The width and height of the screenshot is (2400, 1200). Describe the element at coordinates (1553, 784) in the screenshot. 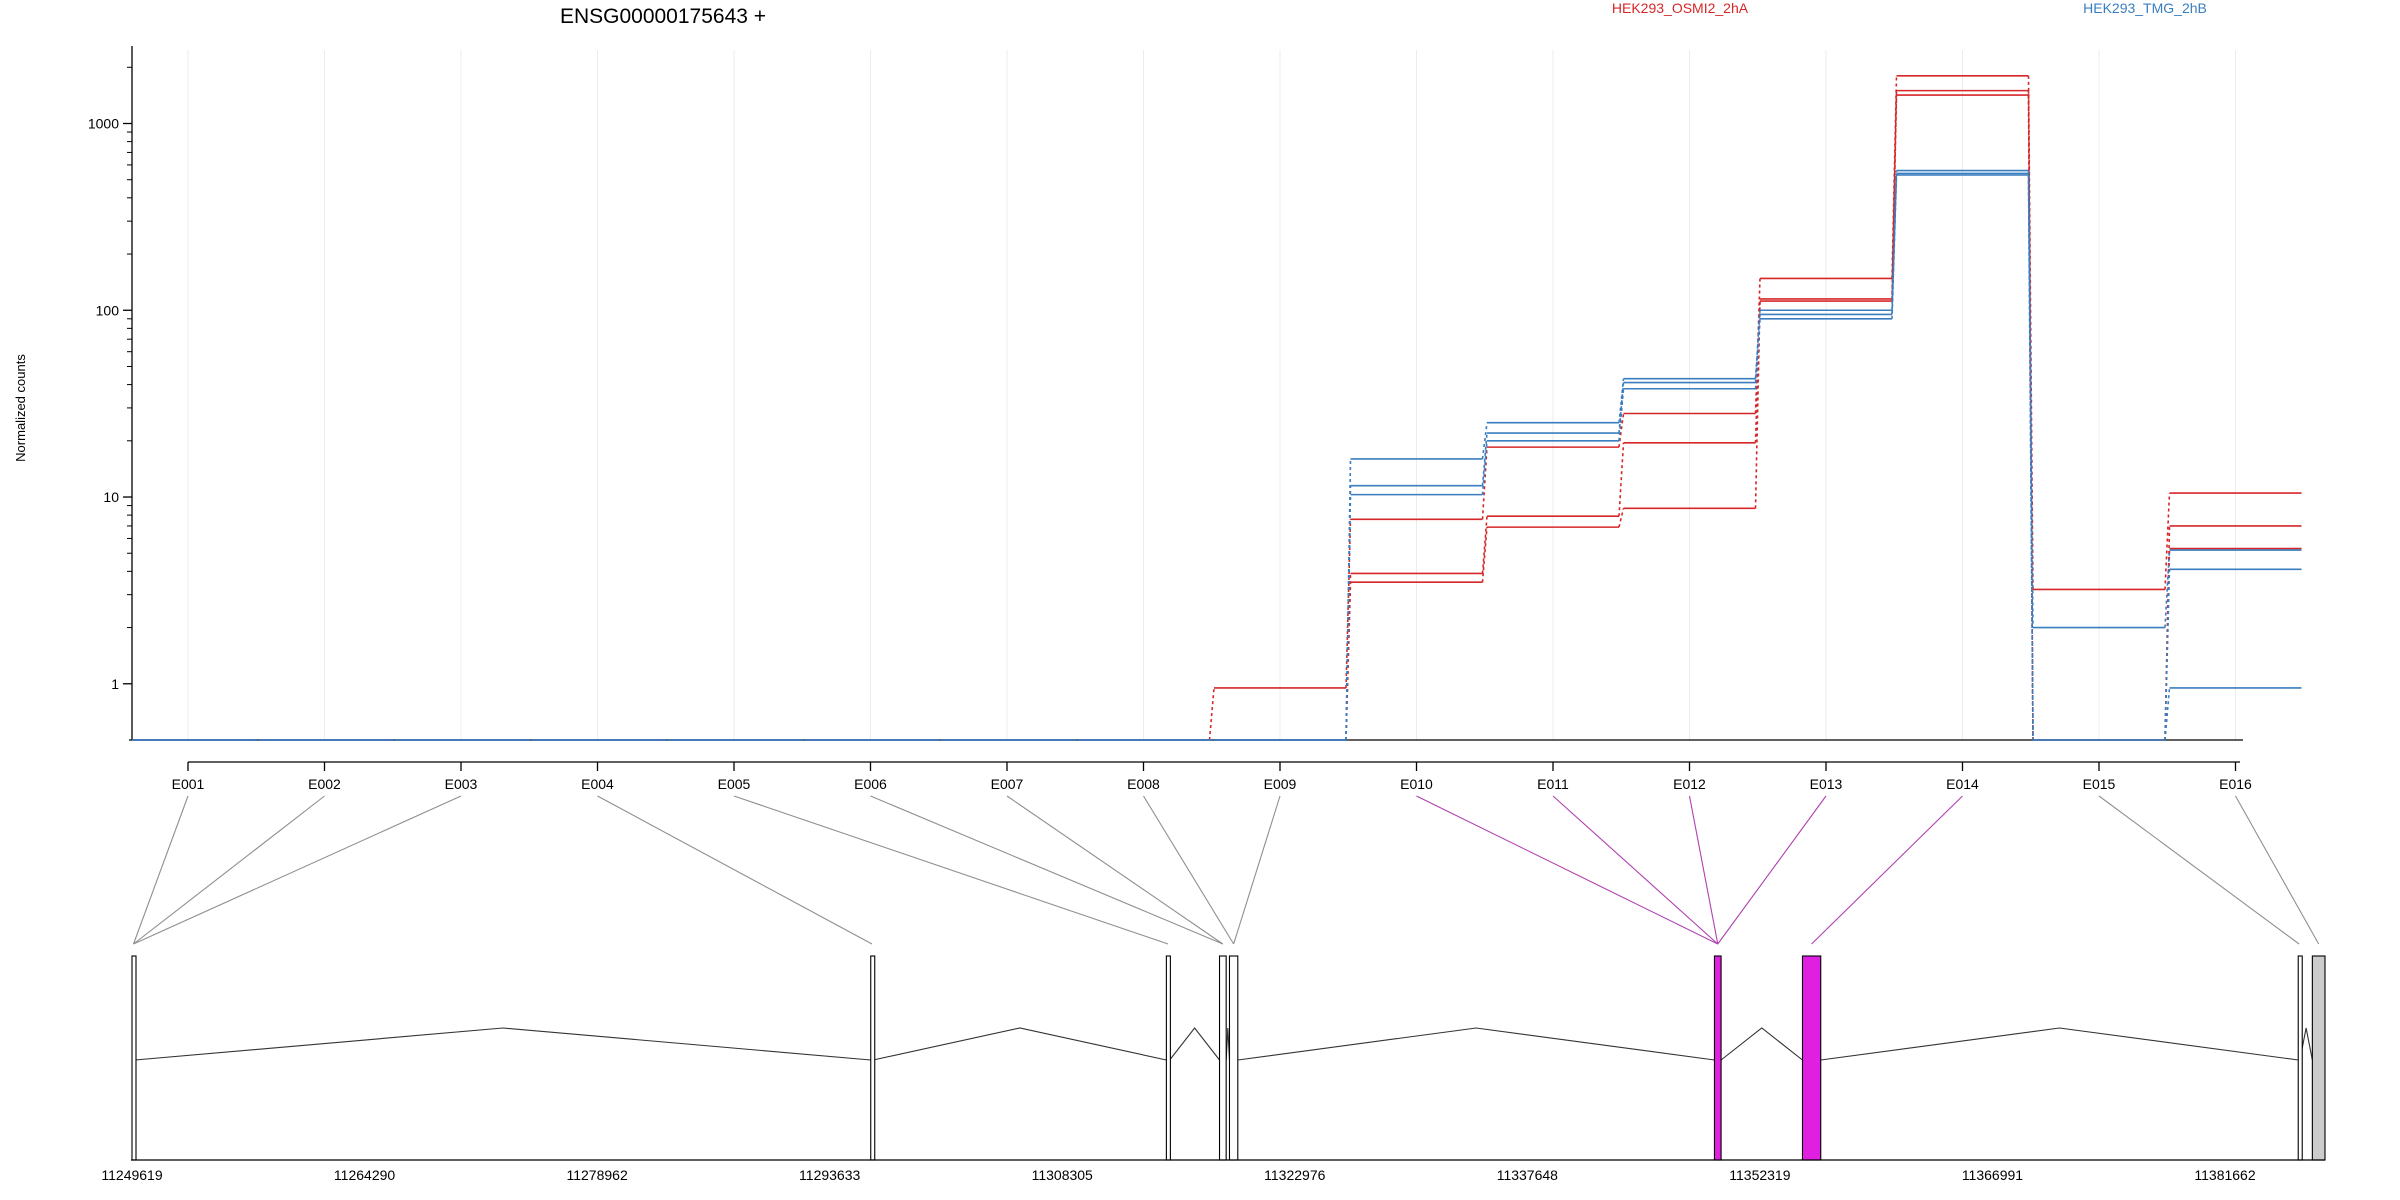

I see `x-tick-label-E011: E011` at that location.